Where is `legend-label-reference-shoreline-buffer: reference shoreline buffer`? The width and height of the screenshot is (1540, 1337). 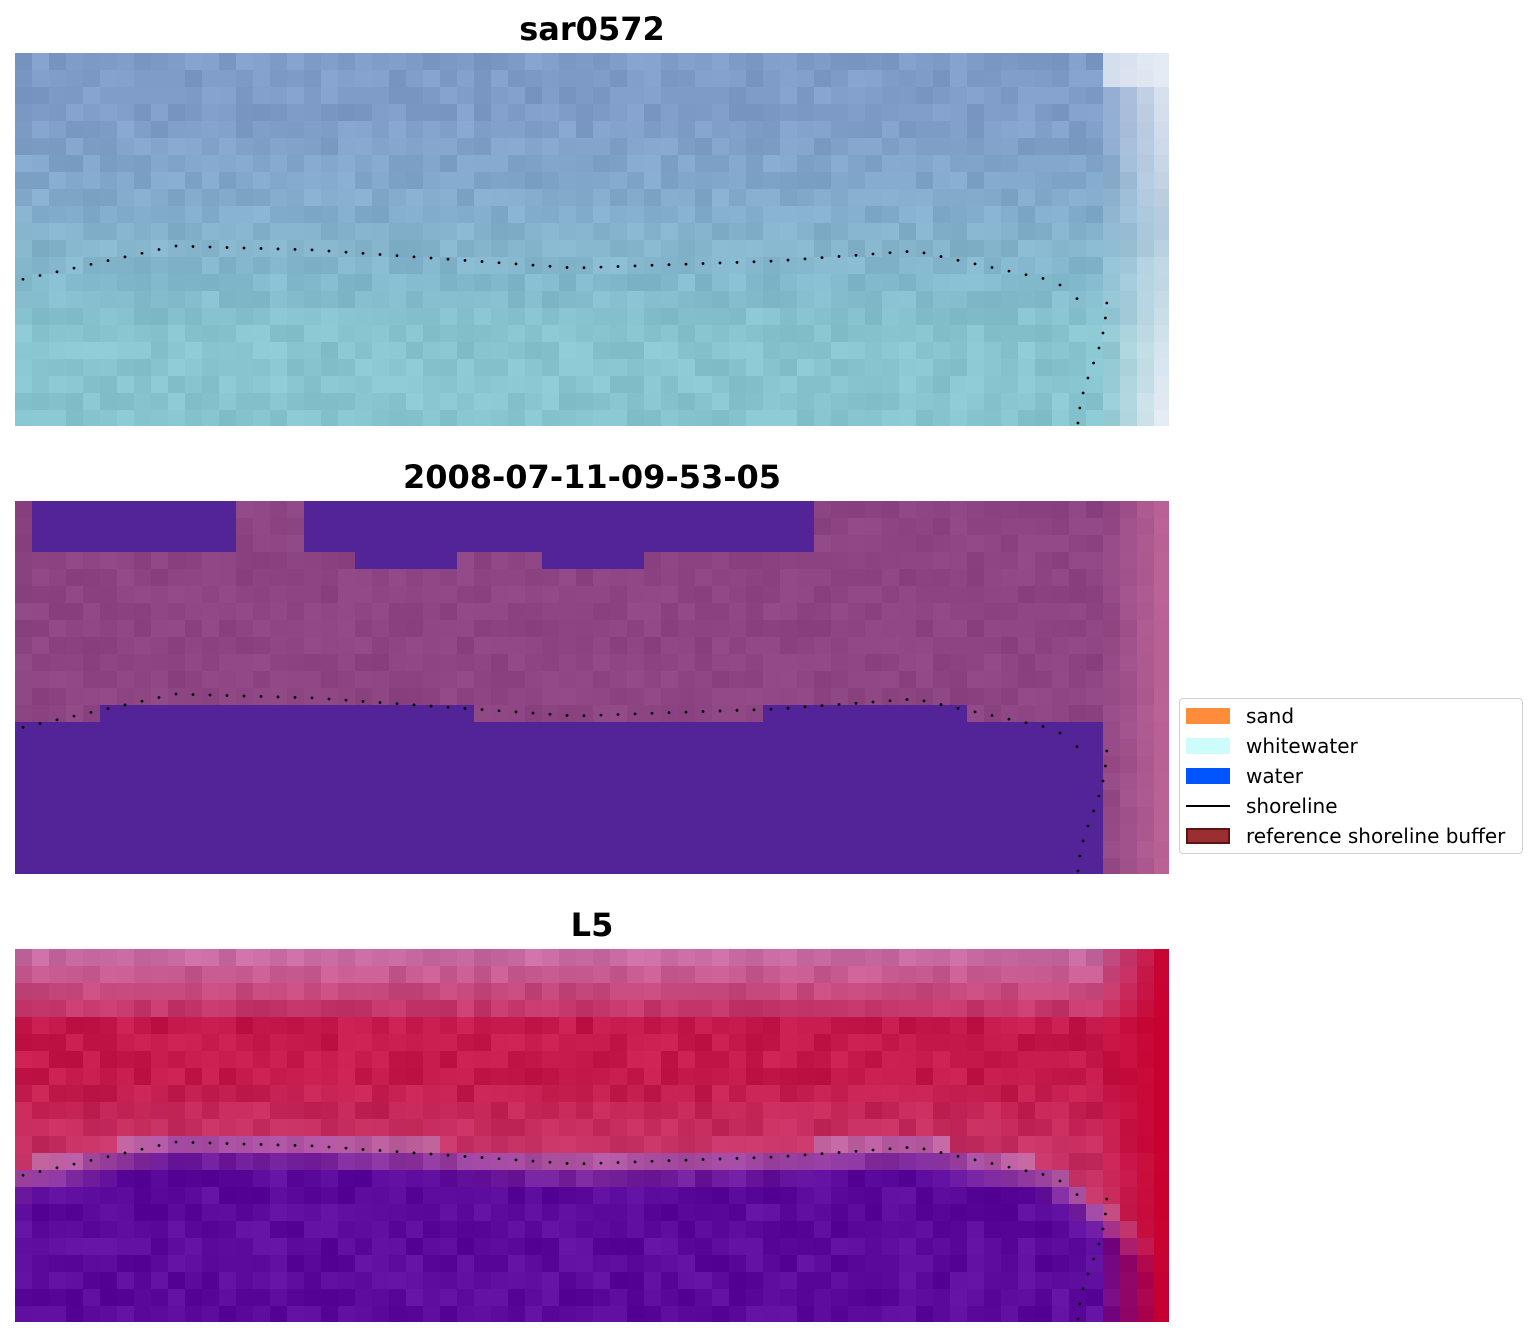
legend-label-reference-shoreline-buffer: reference shoreline buffer is located at coordinates (1376, 836).